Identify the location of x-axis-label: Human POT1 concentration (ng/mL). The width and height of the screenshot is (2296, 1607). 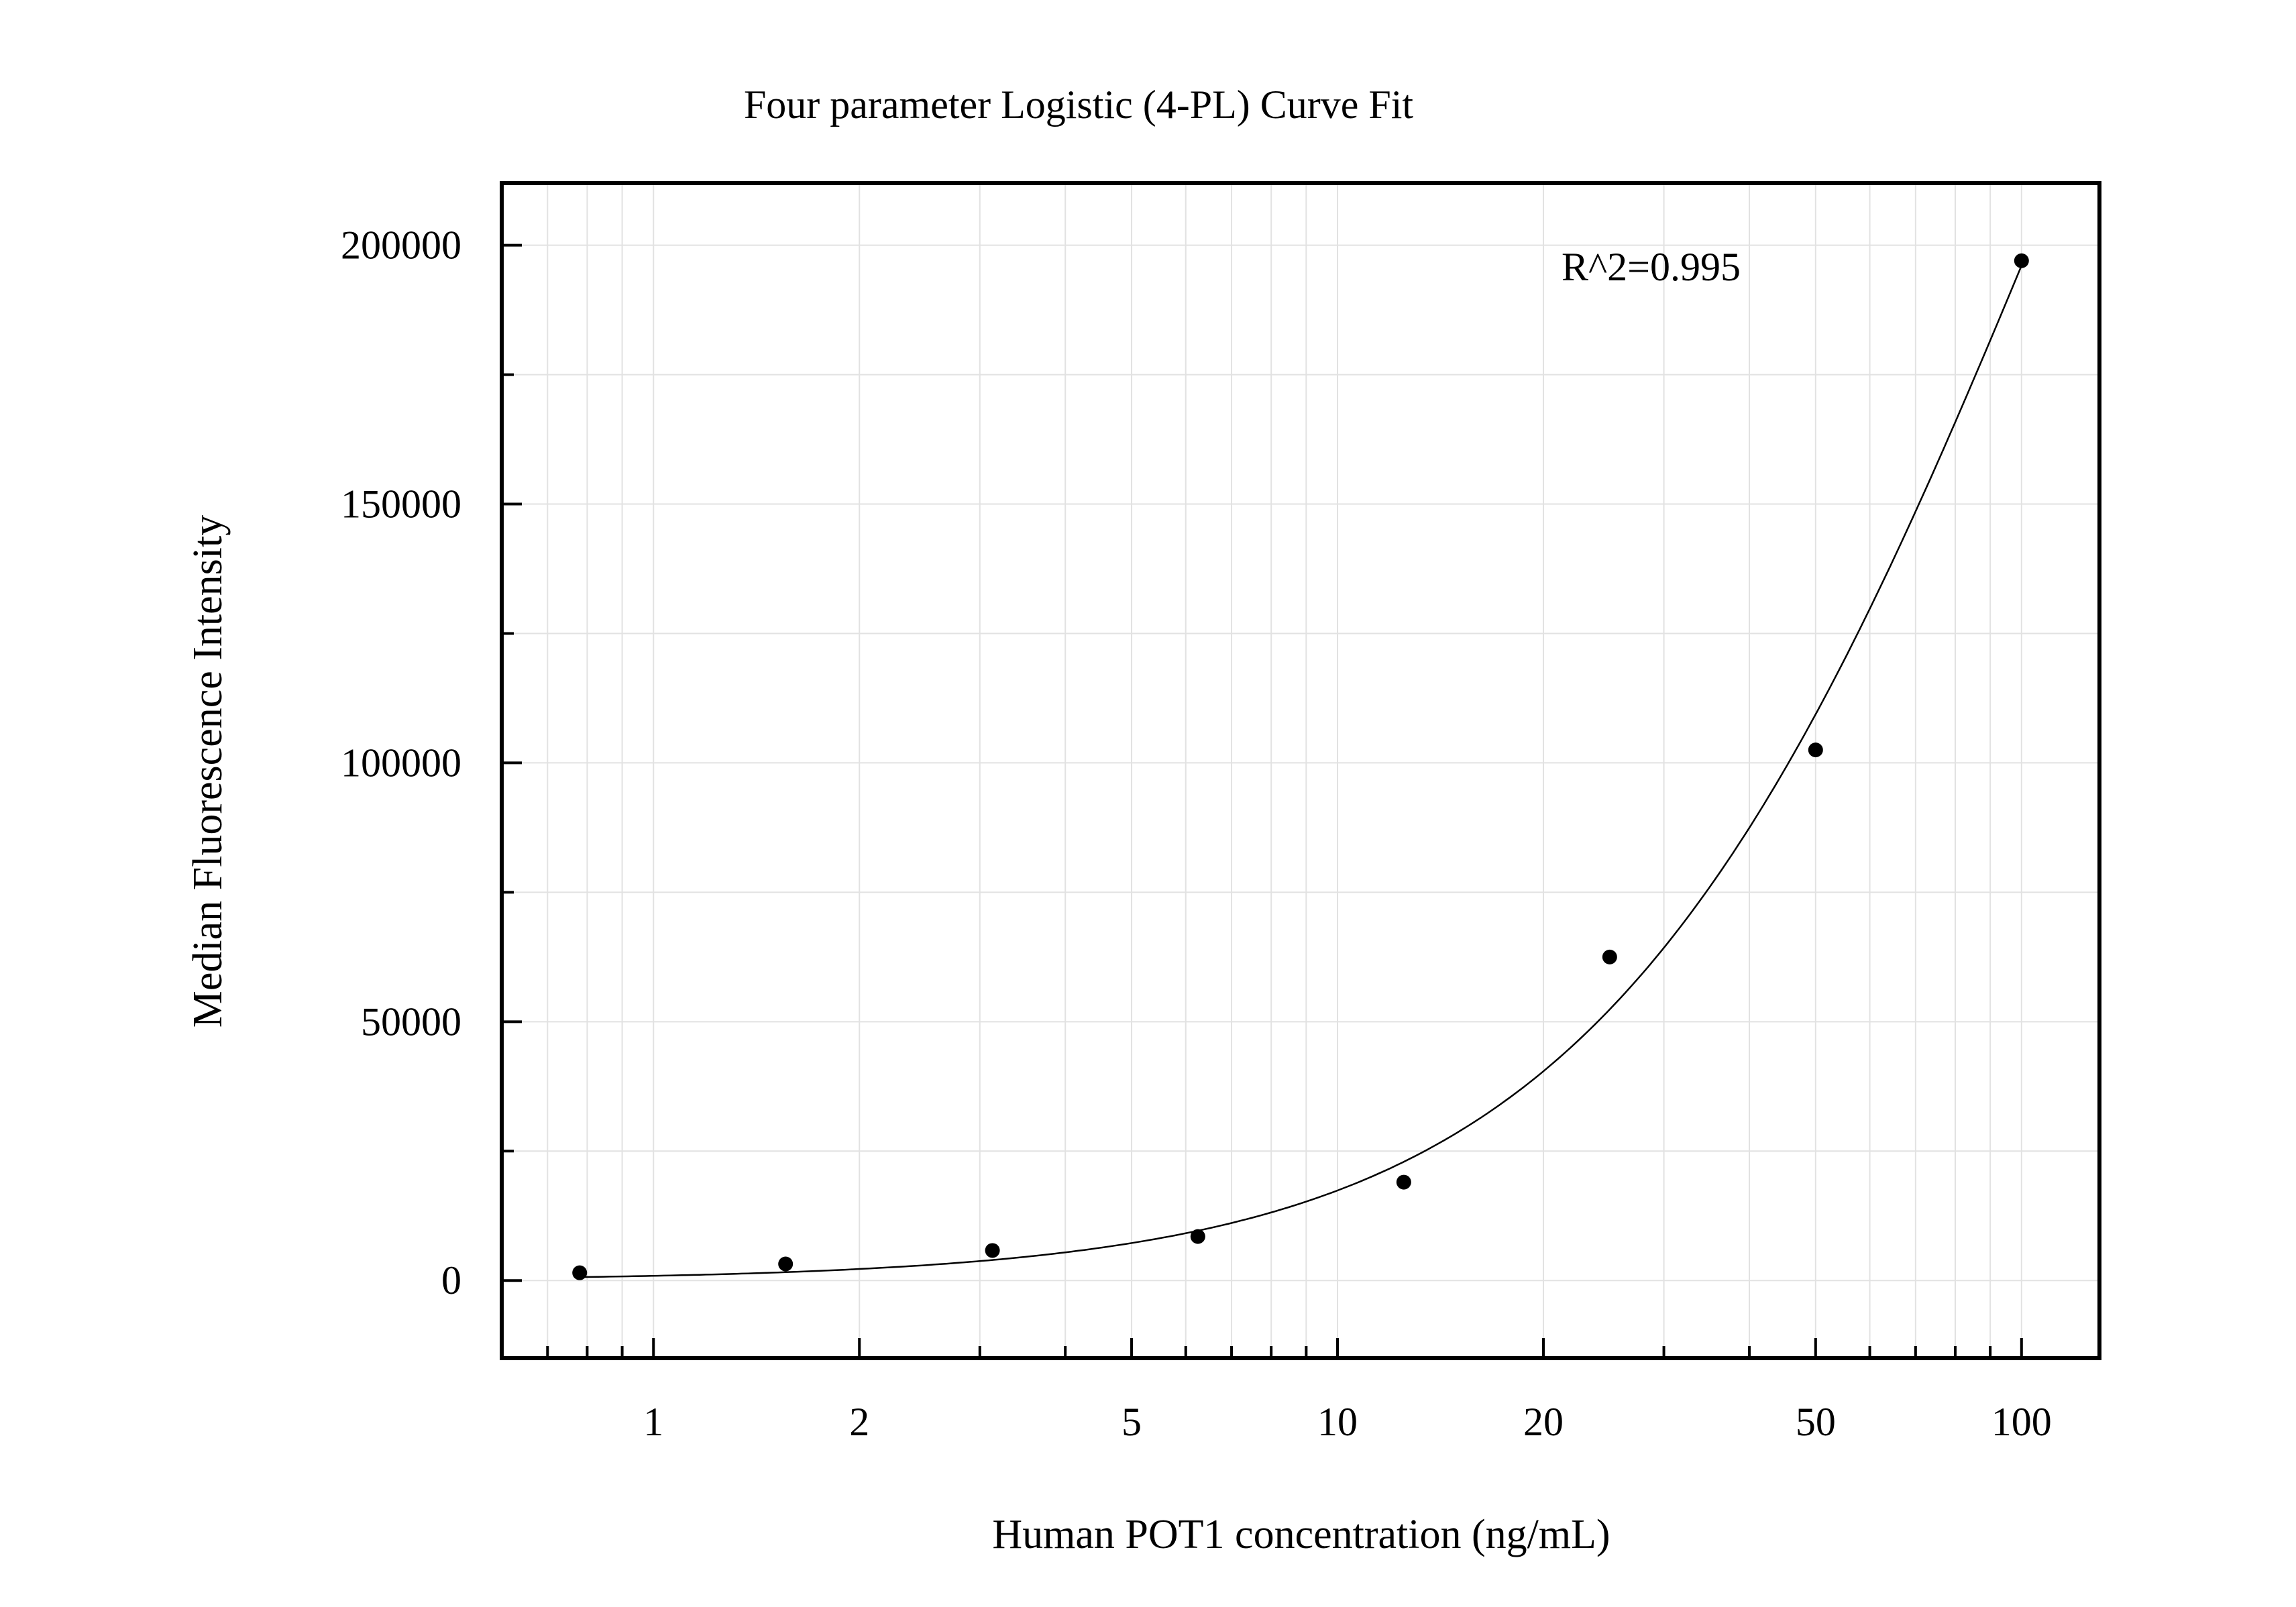
(1301, 1534).